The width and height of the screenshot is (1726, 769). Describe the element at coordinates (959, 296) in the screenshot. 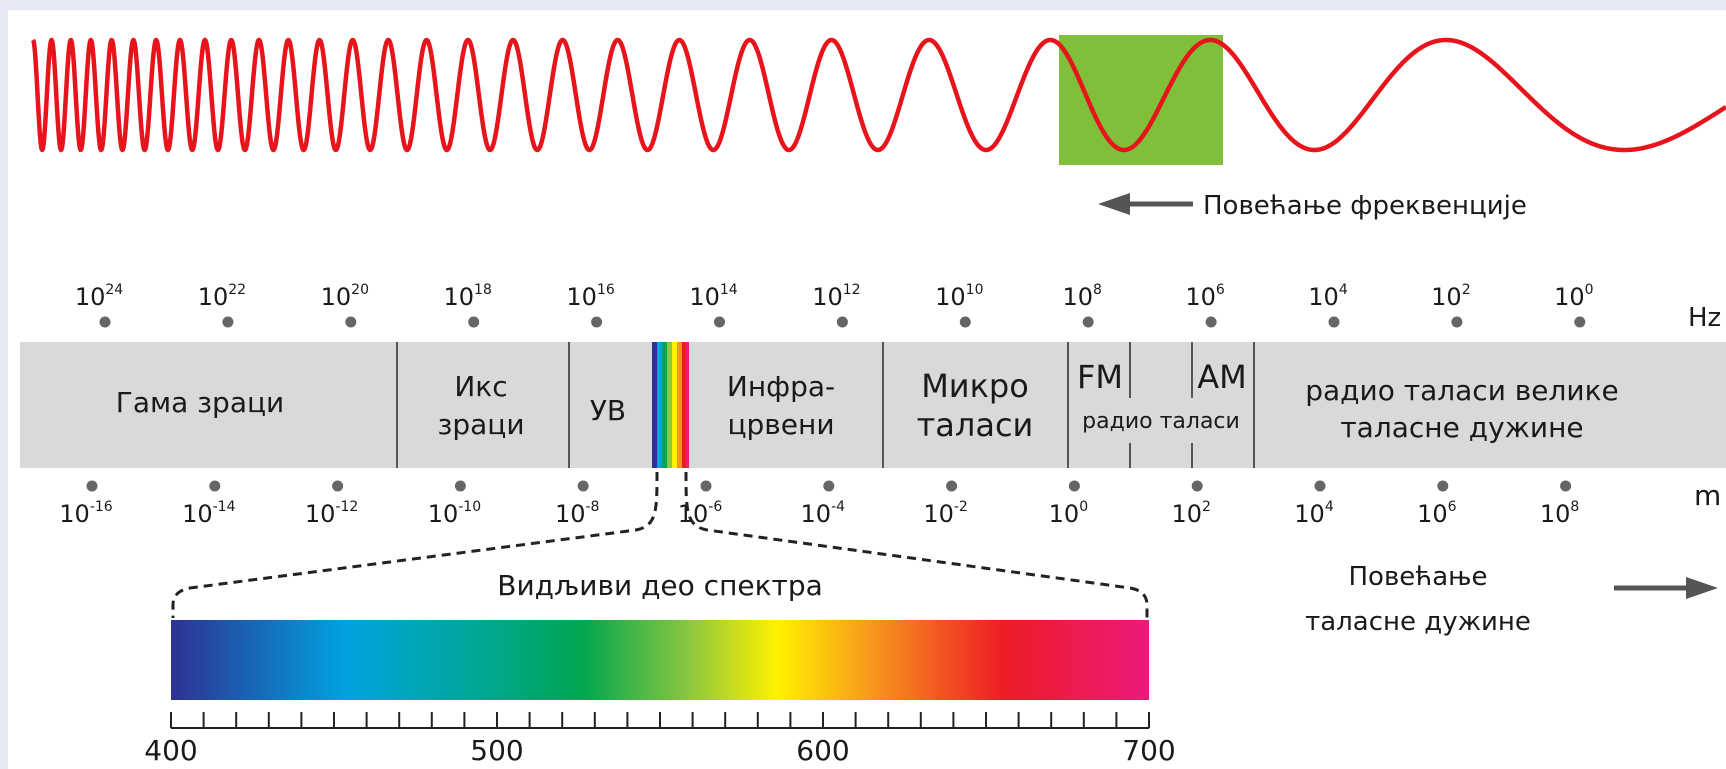

I see `frequency-tick-label: 10¹⁰` at that location.